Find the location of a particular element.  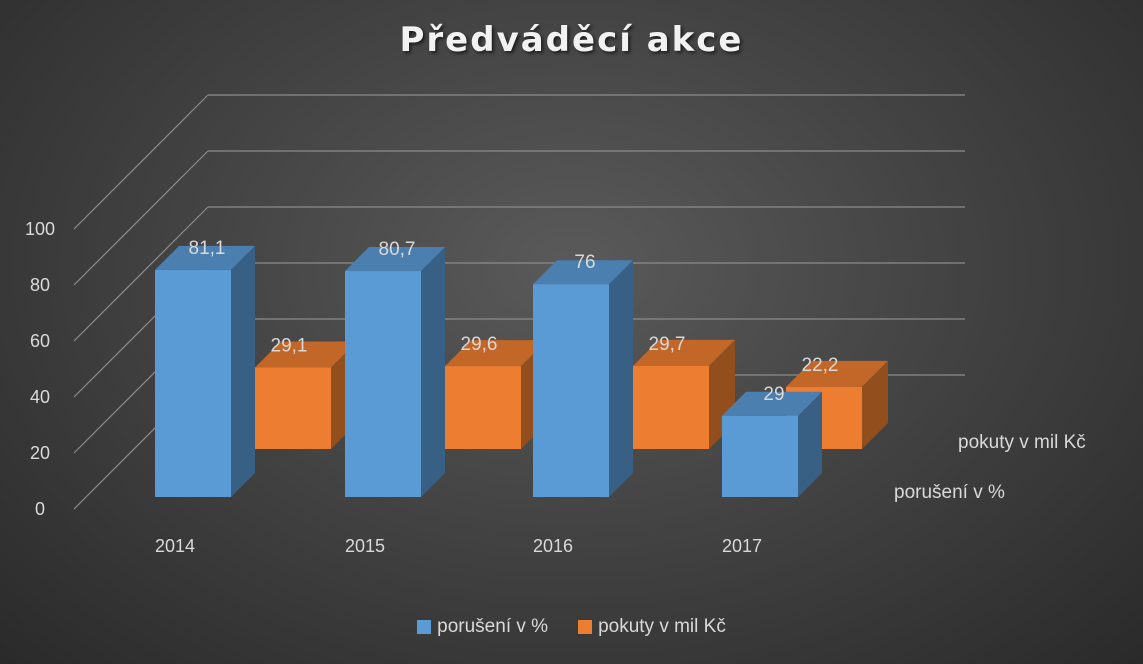

legend-label-series-1: porušení v % is located at coordinates (493, 626).